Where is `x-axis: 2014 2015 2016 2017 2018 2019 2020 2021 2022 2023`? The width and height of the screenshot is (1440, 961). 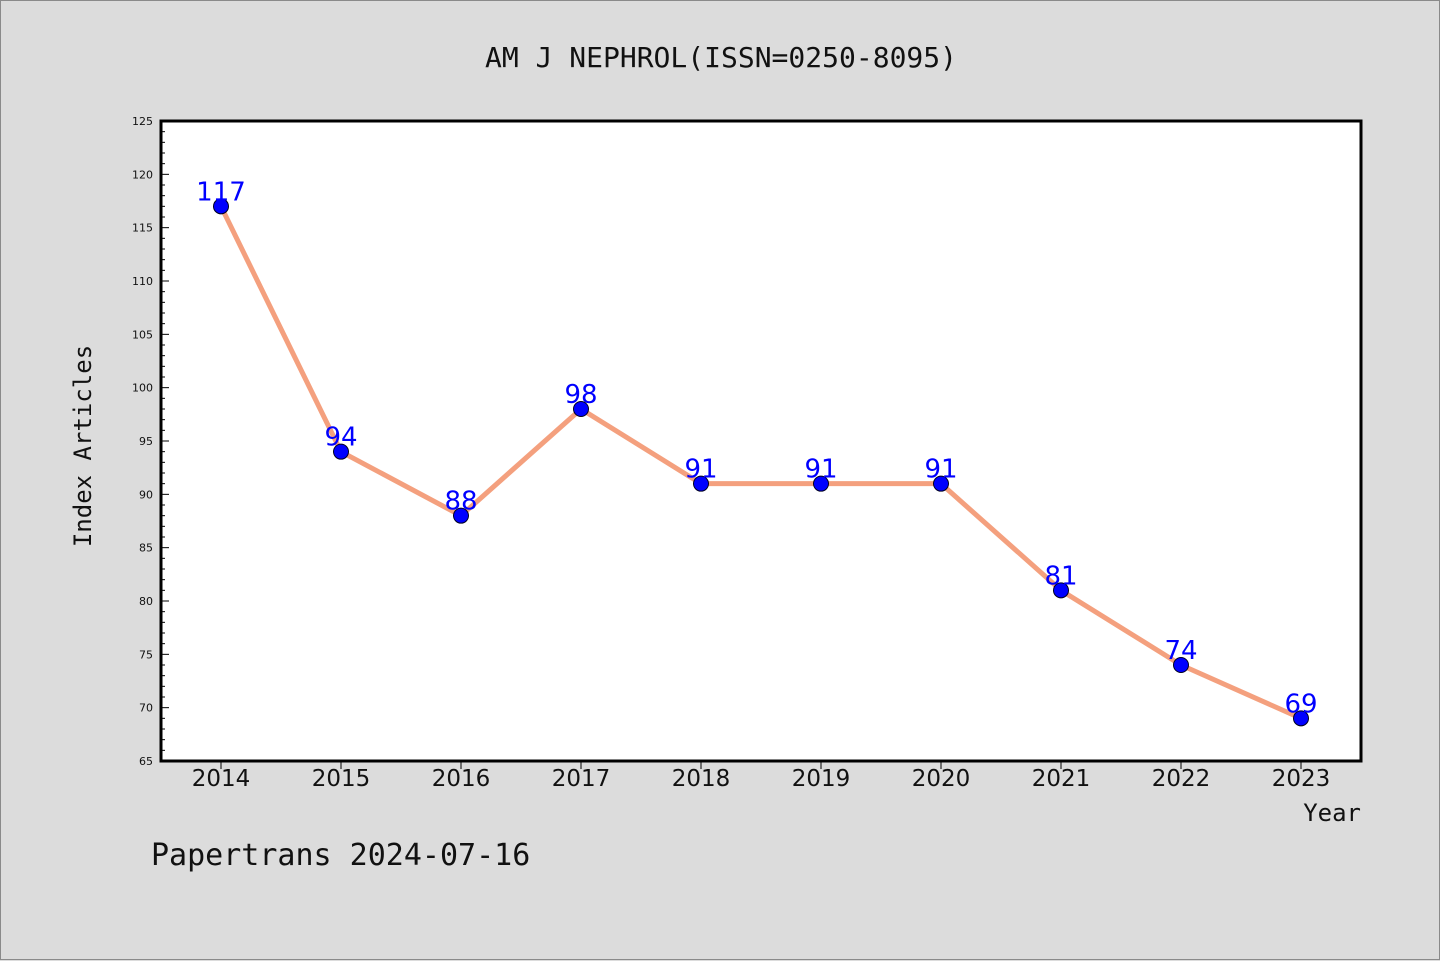 x-axis: 2014 2015 2016 2017 2018 2019 2020 2021 2022 2023 is located at coordinates (761, 776).